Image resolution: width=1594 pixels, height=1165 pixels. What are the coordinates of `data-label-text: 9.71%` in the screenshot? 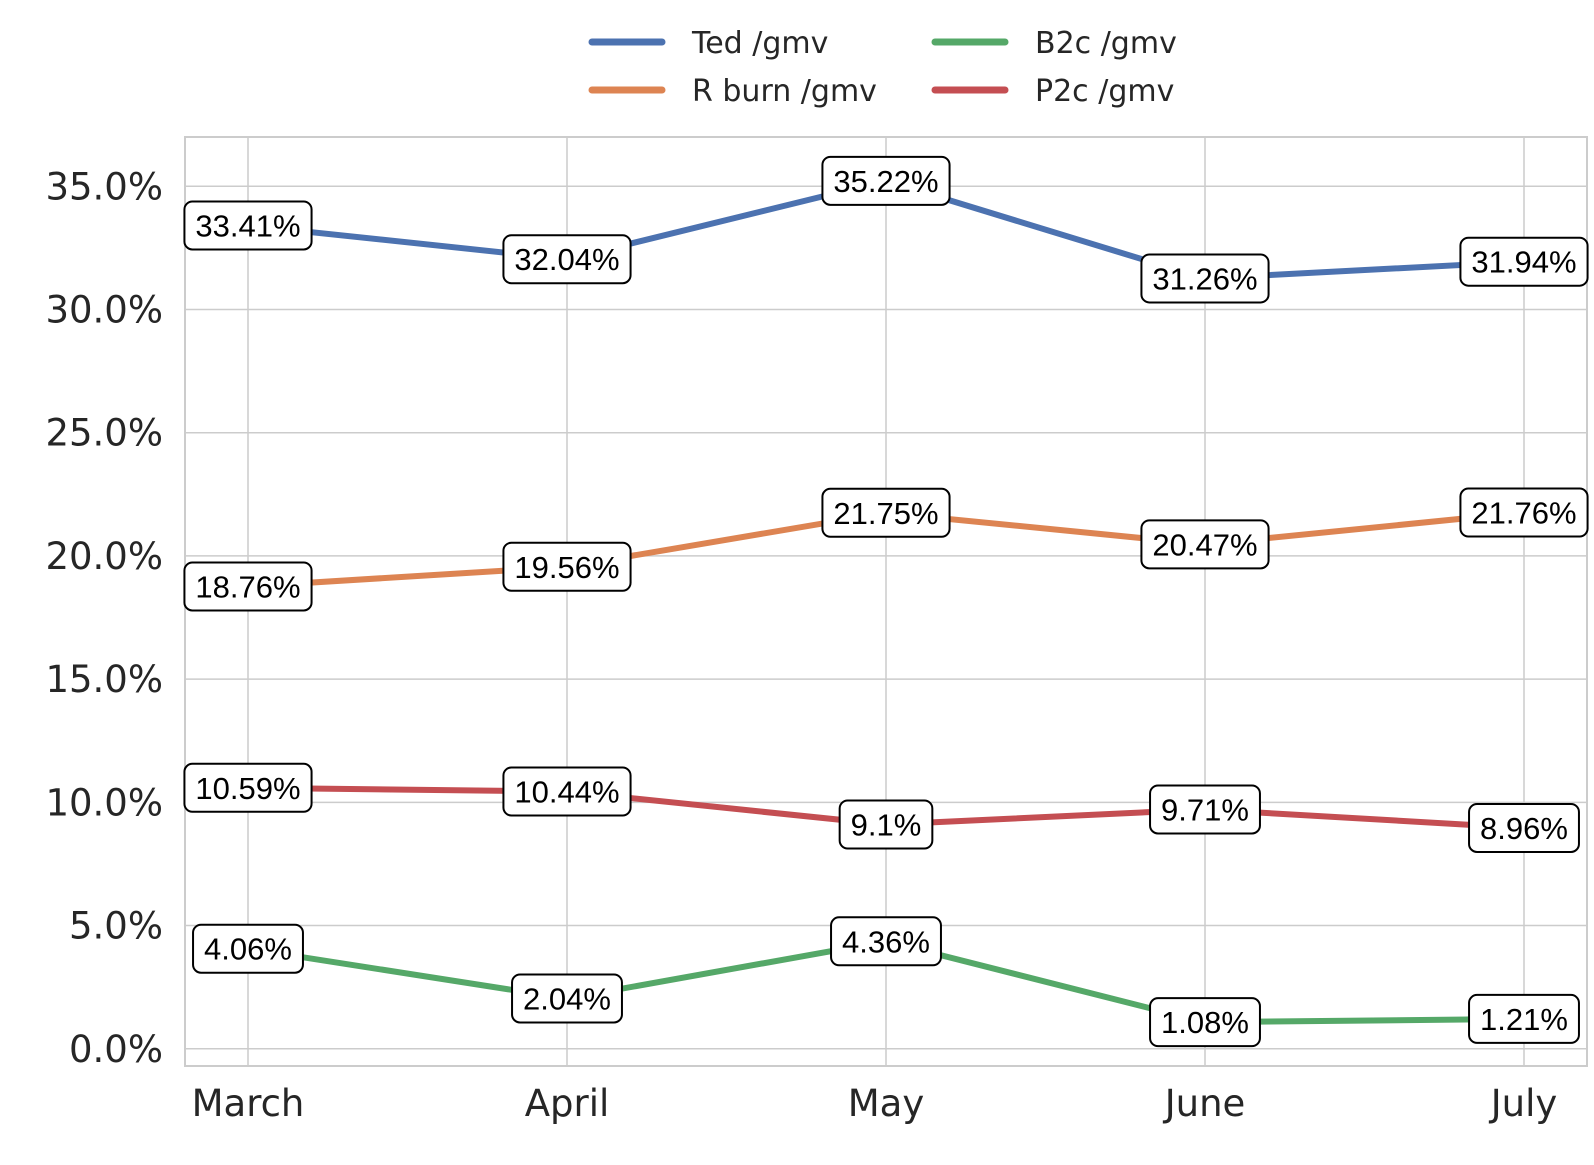 It's located at (1205, 809).